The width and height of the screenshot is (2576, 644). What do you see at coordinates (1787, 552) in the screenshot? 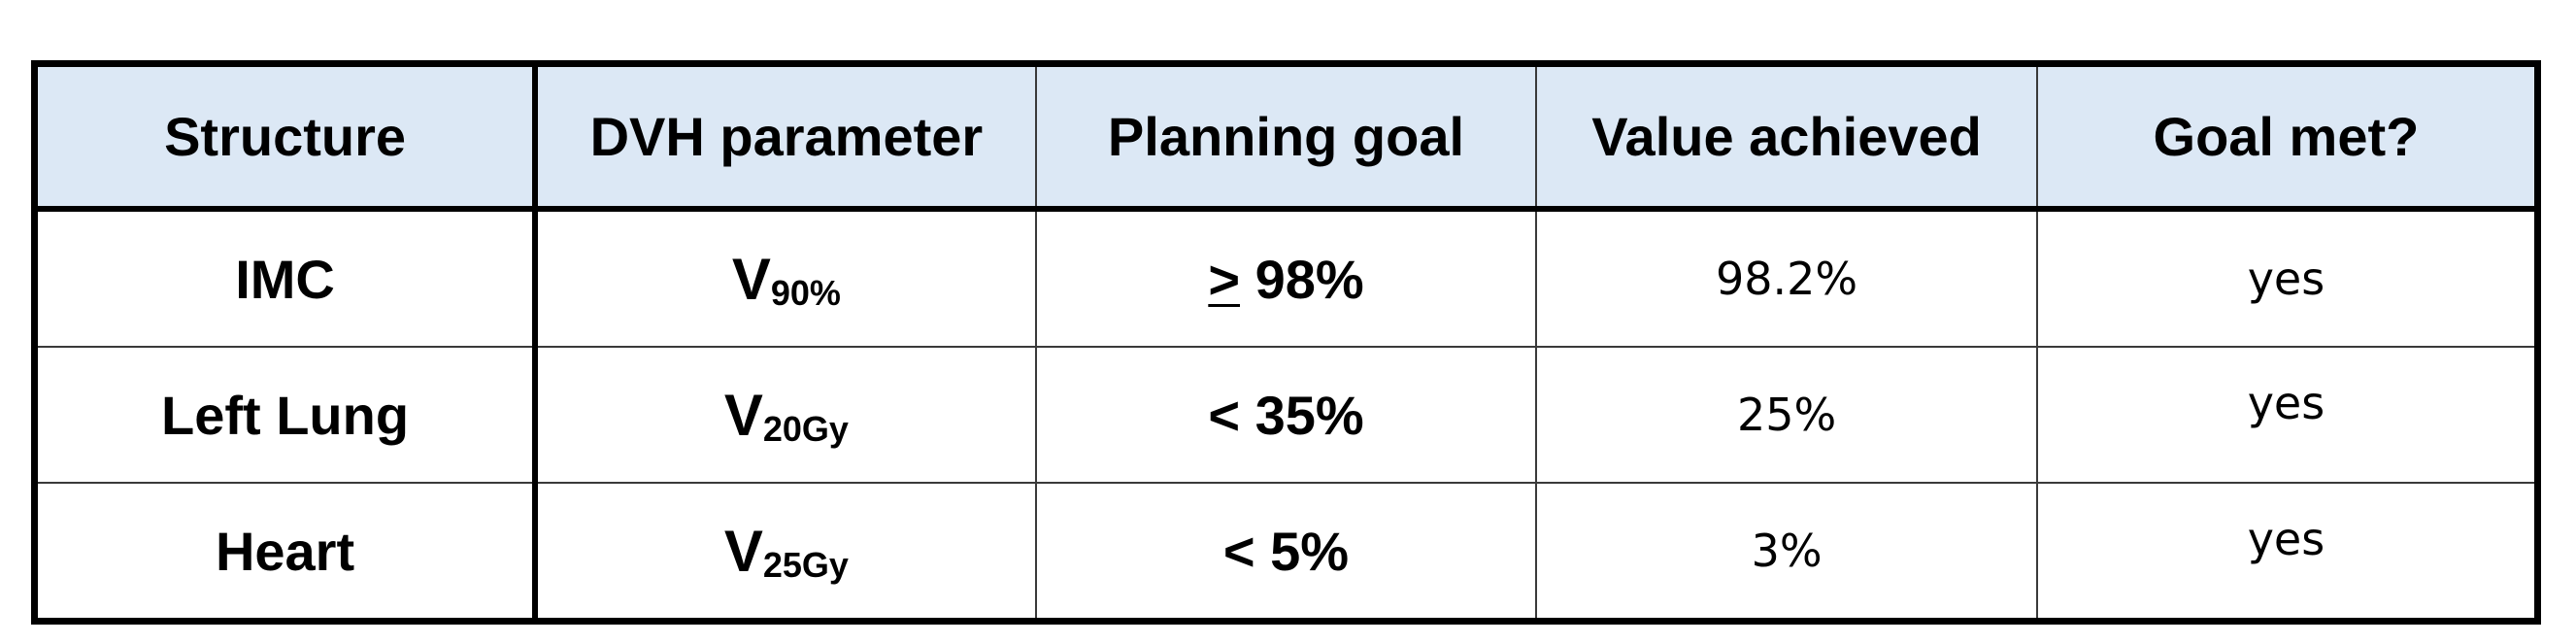
I see `value-achieved-cell: 3%` at bounding box center [1787, 552].